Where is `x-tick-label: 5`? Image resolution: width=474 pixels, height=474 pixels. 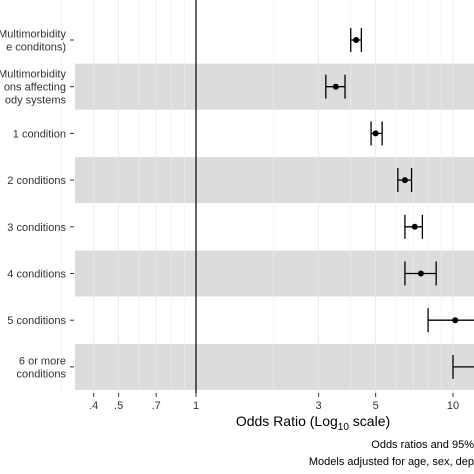 x-tick-label: 5 is located at coordinates (376, 406).